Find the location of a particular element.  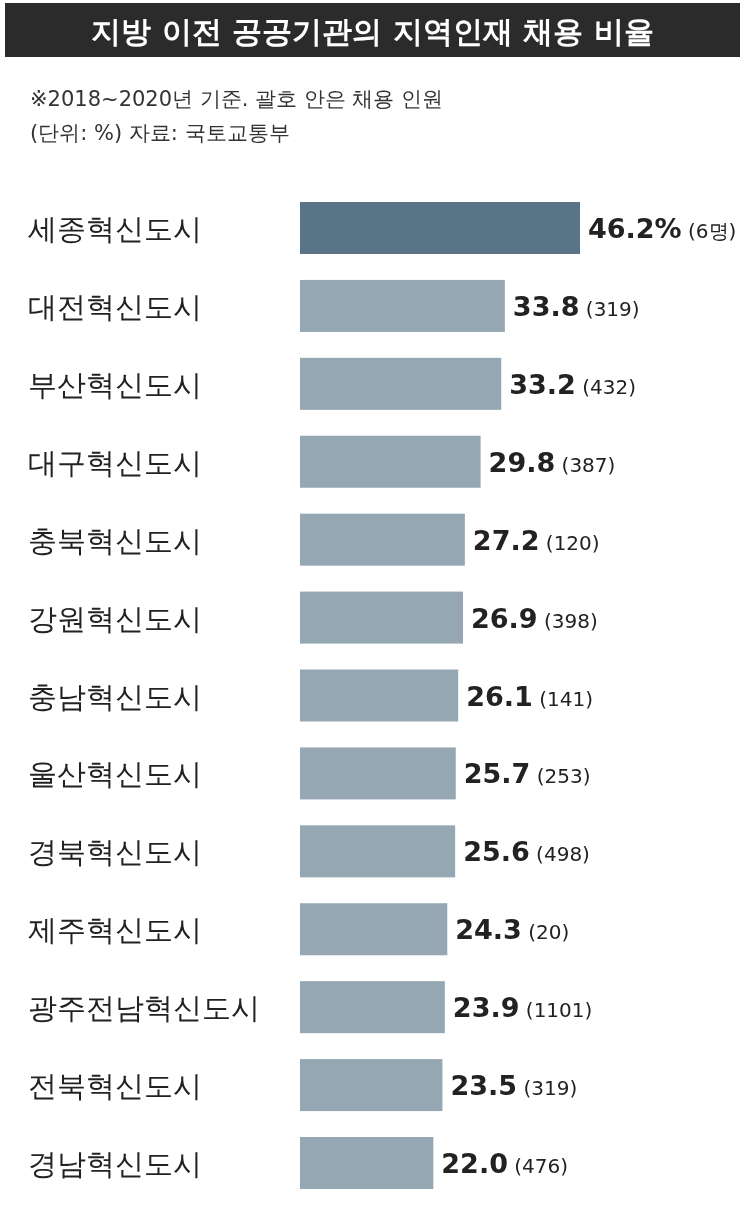

y-tick-label: 전북혁신도시 is located at coordinates (115, 1086).